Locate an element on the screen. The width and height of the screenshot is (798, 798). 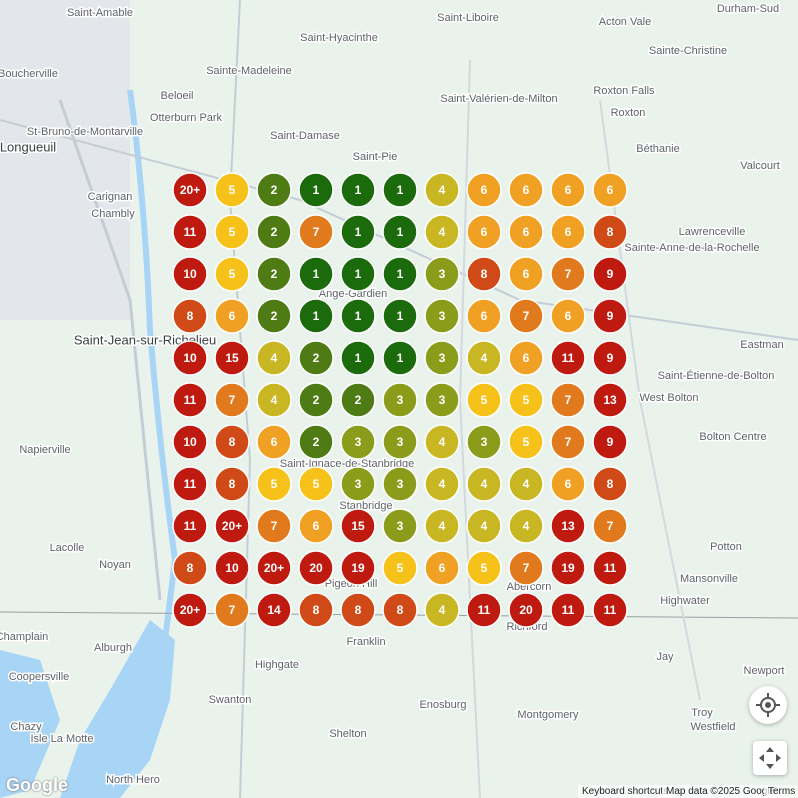
place-label: Eastman is located at coordinates (761, 345).